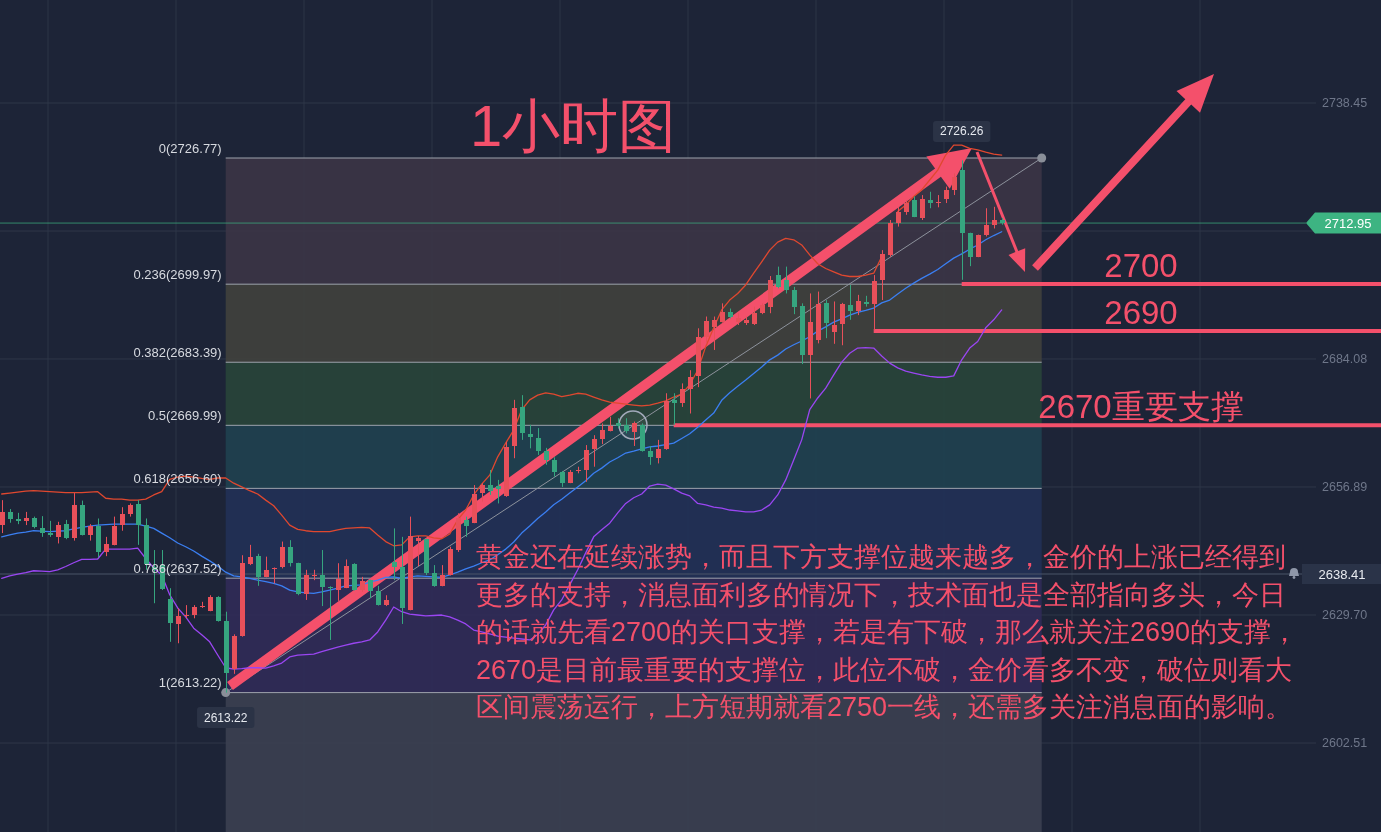 Image resolution: width=1381 pixels, height=832 pixels. What do you see at coordinates (1141, 406) in the screenshot?
I see `ref-line-label: 2670重要支撑` at bounding box center [1141, 406].